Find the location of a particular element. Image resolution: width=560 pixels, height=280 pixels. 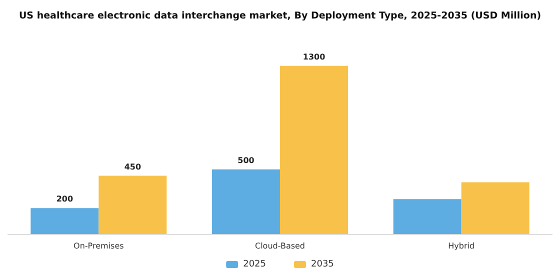

chart-title: US healthcare electronic data interchange market, By Deployment Type, 2025-2035 (USD Million) is located at coordinates (280, 16).